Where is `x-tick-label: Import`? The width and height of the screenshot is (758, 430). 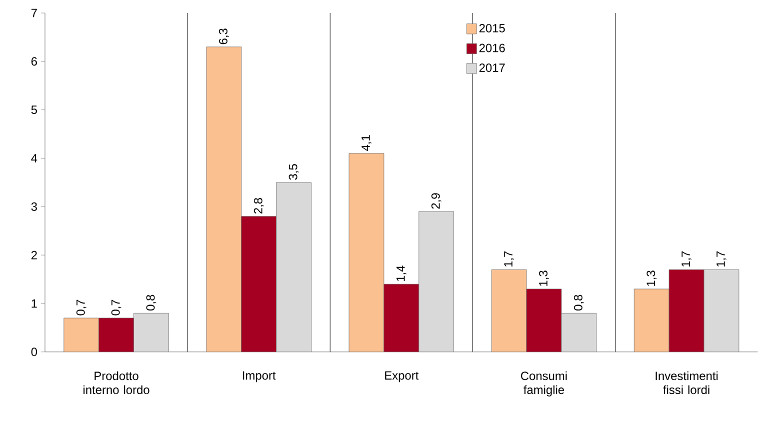 x-tick-label: Import is located at coordinates (259, 376).